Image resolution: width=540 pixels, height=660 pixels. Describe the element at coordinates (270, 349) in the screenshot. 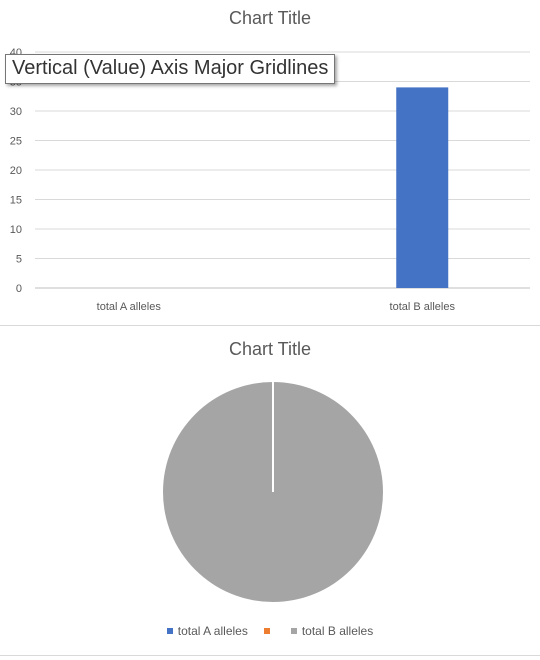

I see `pie-chart-title: Chart Title` at that location.